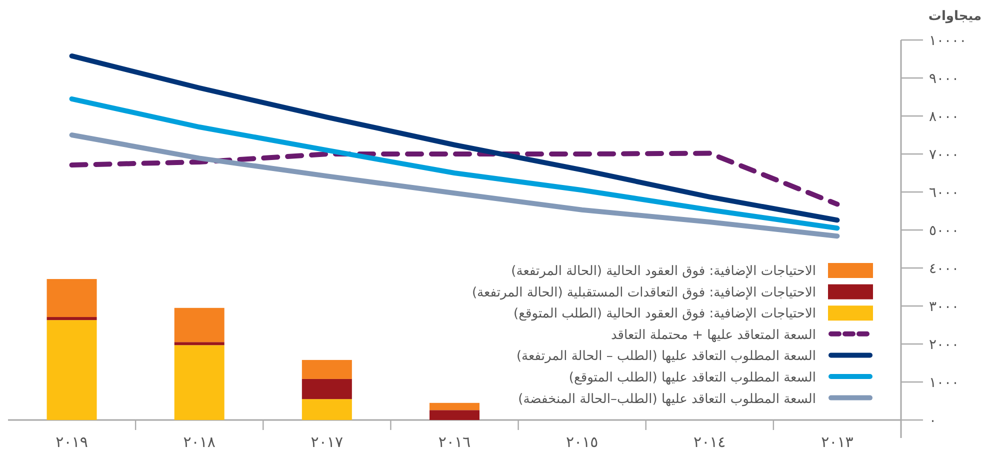  Describe the element at coordinates (710, 442) in the screenshot. I see `x-tick-label: ٢٠١٤` at that location.